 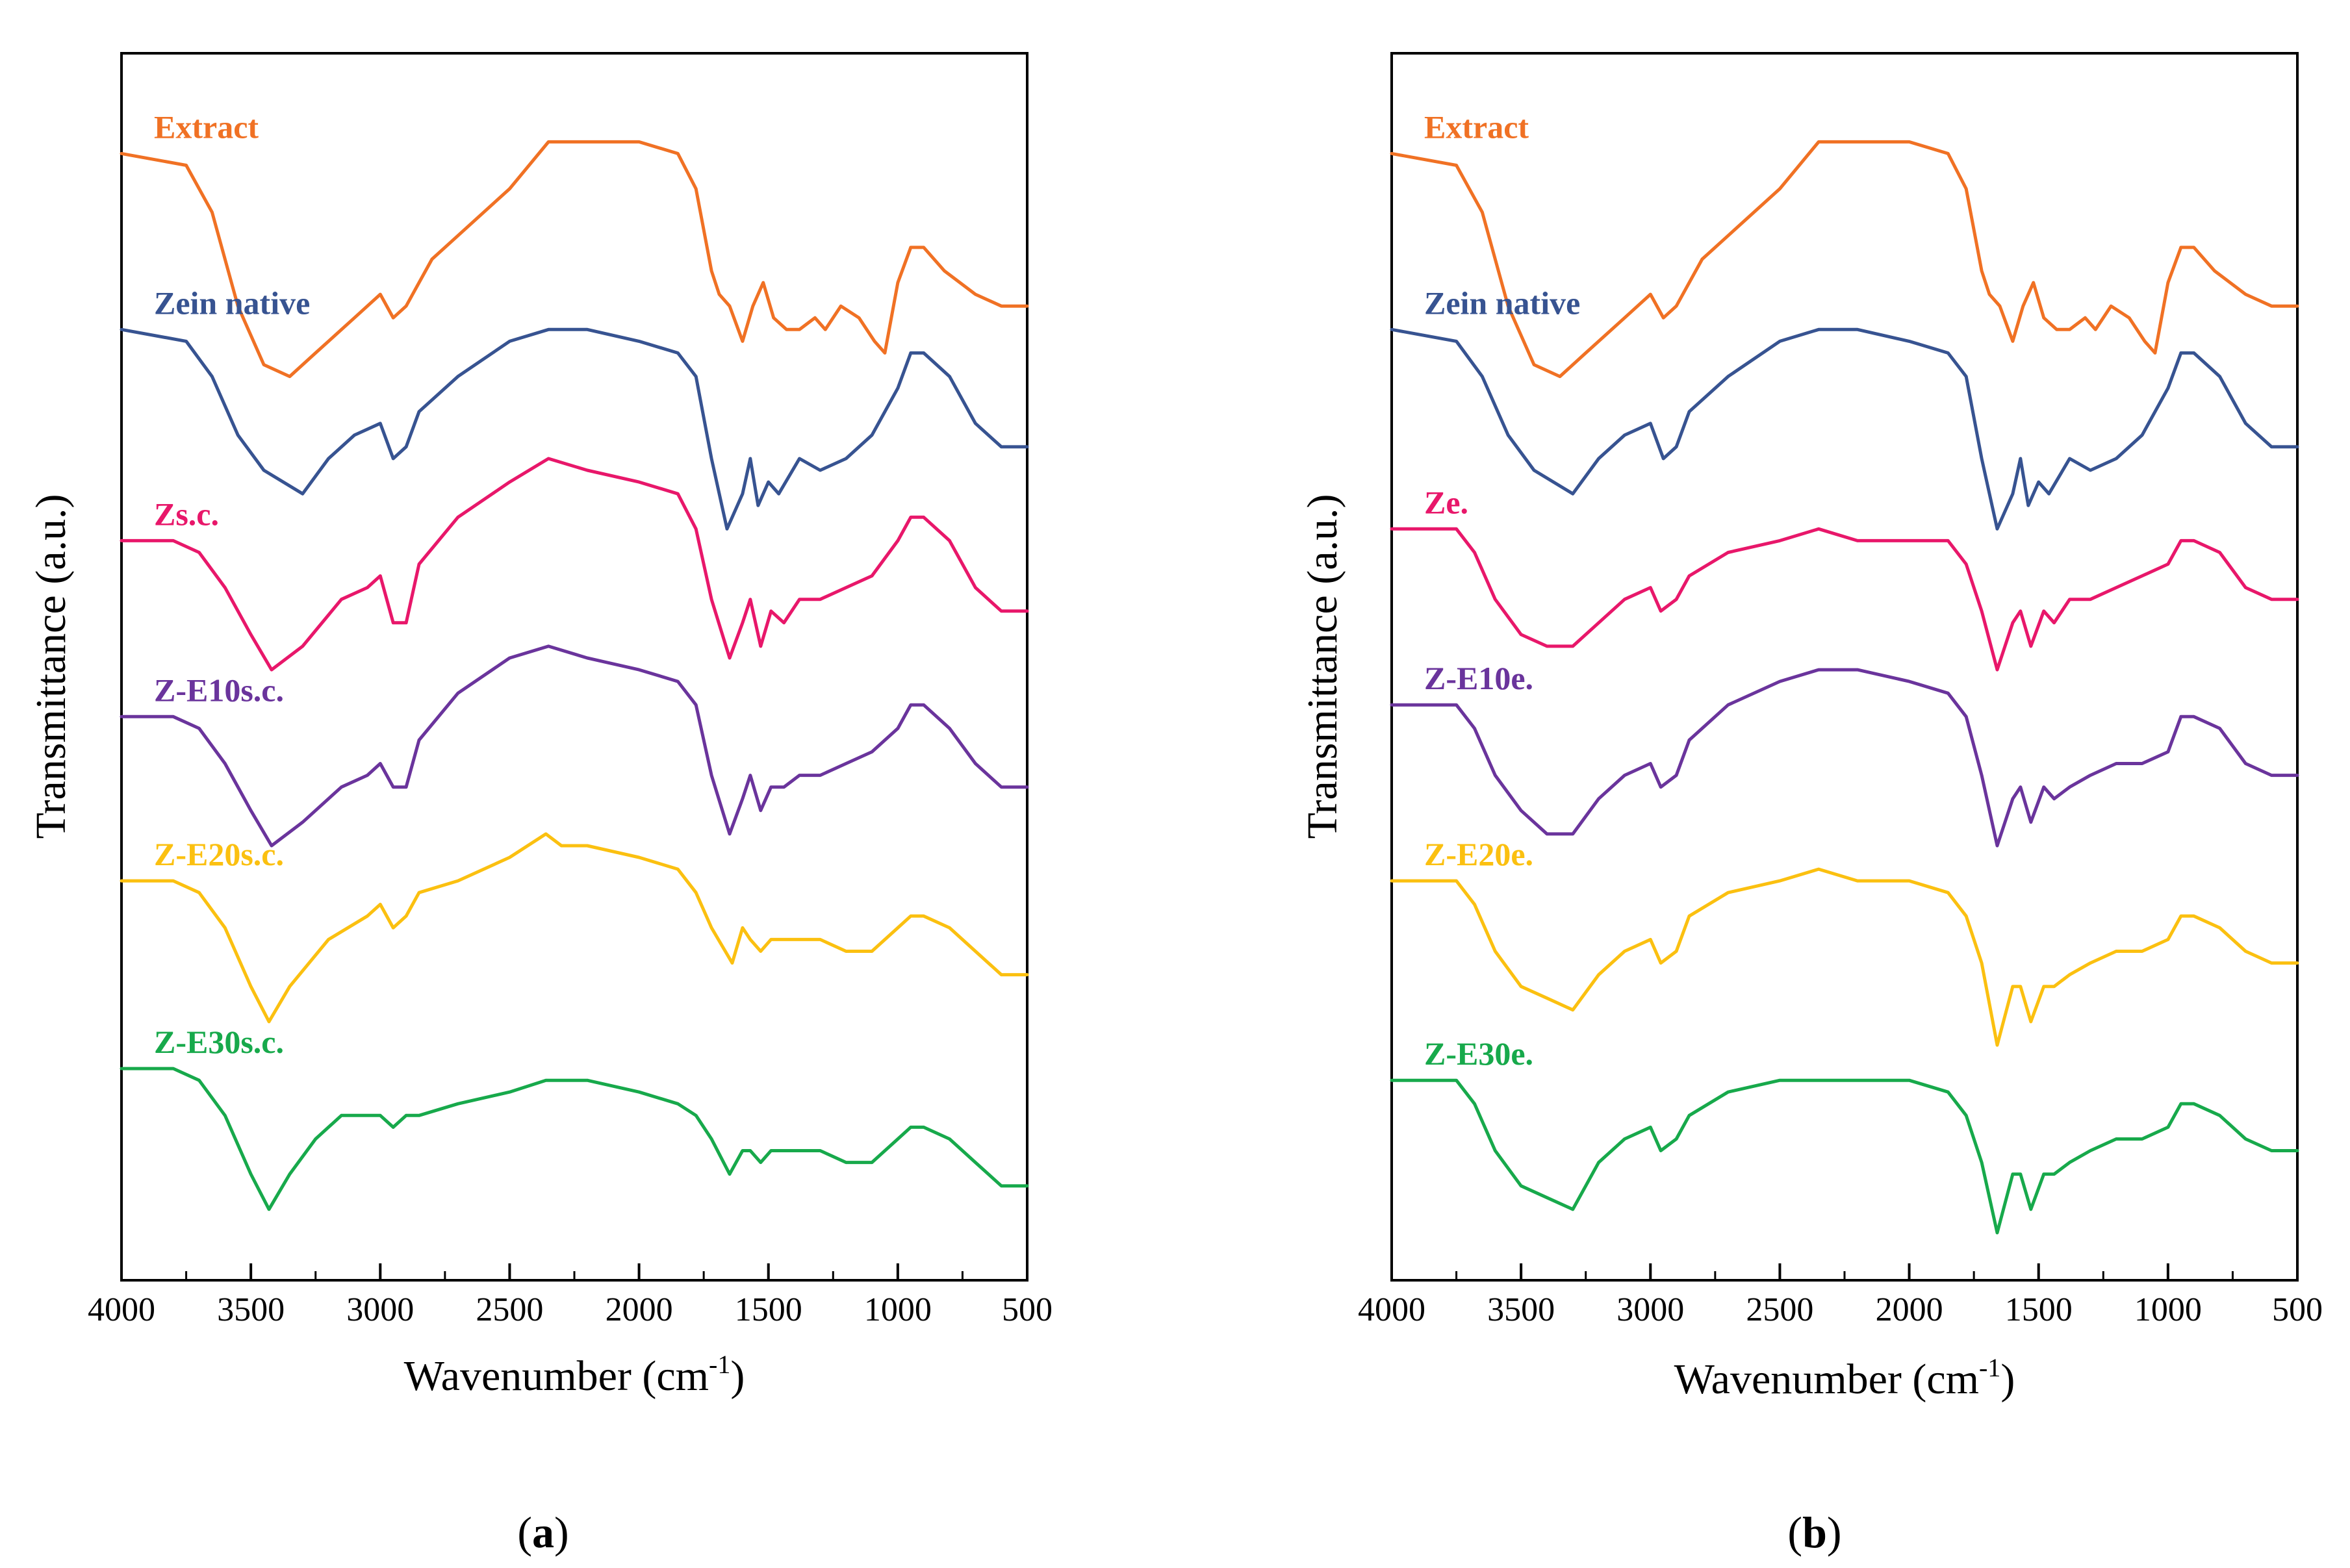 What do you see at coordinates (1502, 303) in the screenshot?
I see `panel-b-series-label-1: Zein native` at bounding box center [1502, 303].